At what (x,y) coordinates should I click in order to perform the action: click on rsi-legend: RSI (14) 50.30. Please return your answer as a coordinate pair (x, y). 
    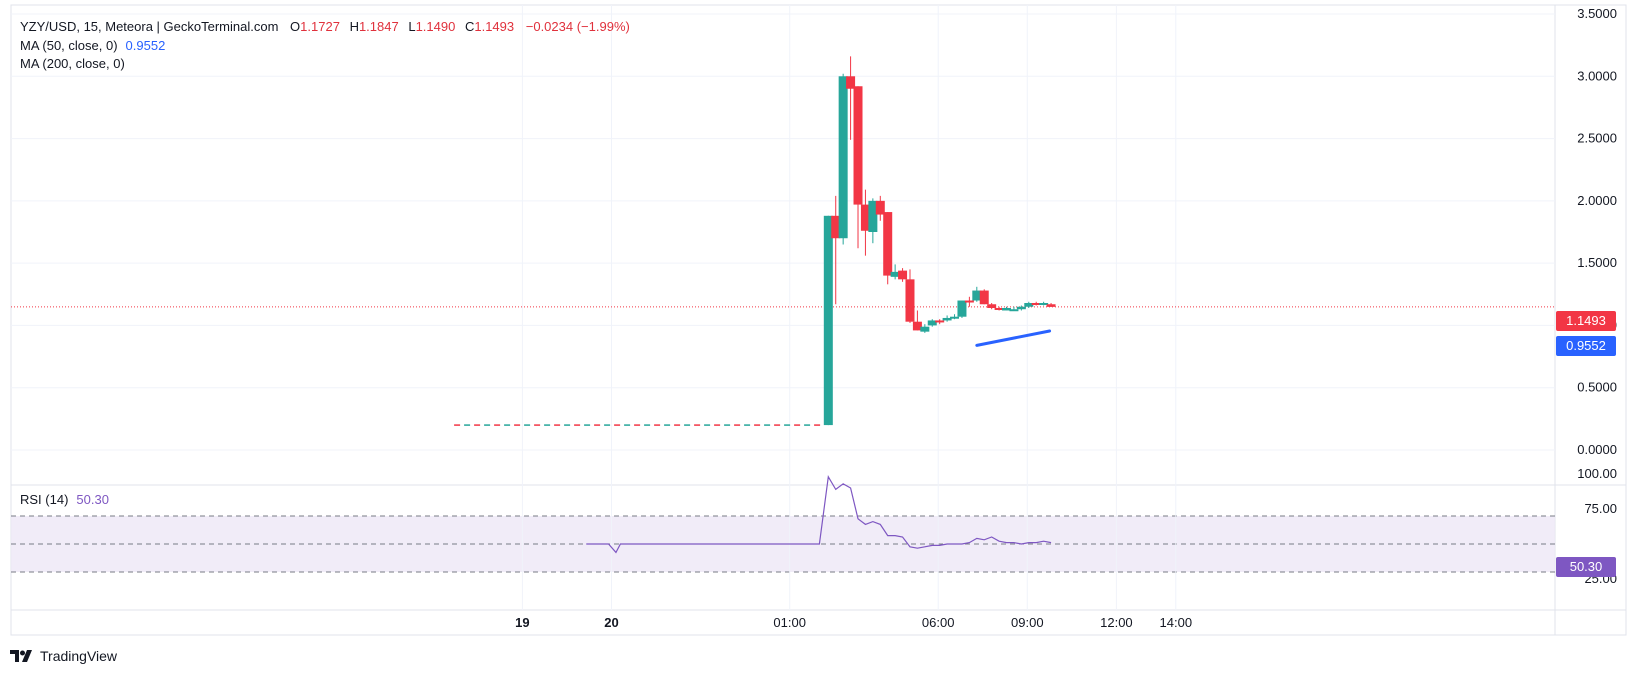
    Looking at the image, I should click on (65, 500).